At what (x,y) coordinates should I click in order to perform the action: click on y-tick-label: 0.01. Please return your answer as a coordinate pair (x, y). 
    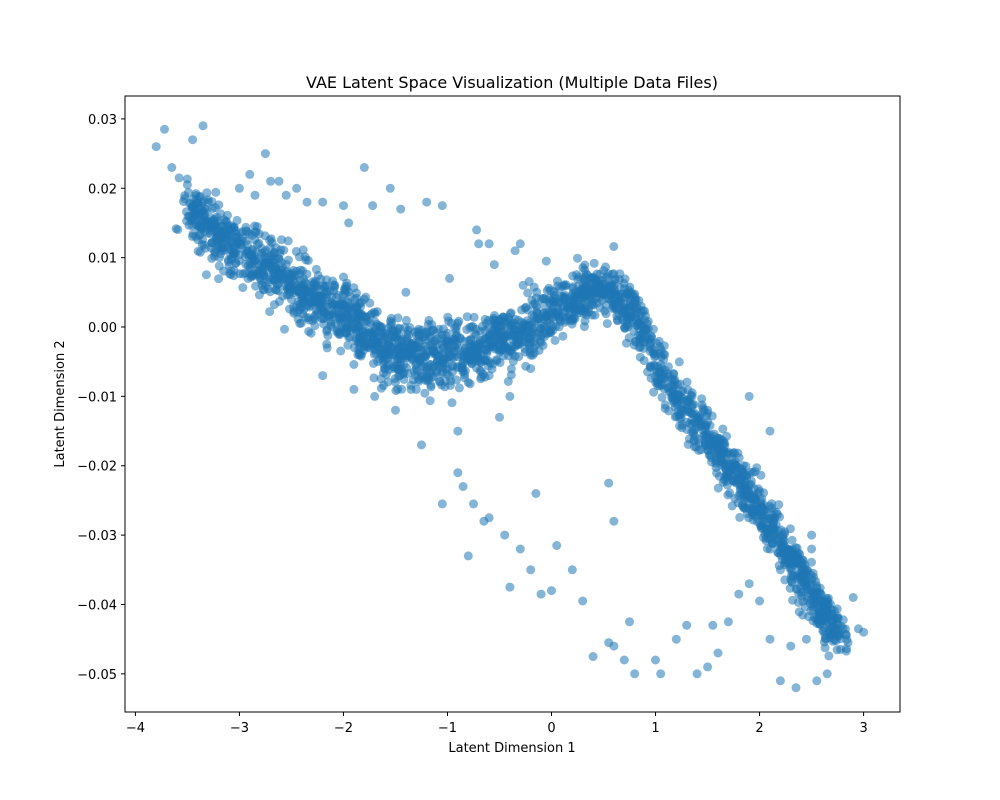
    Looking at the image, I should click on (102, 259).